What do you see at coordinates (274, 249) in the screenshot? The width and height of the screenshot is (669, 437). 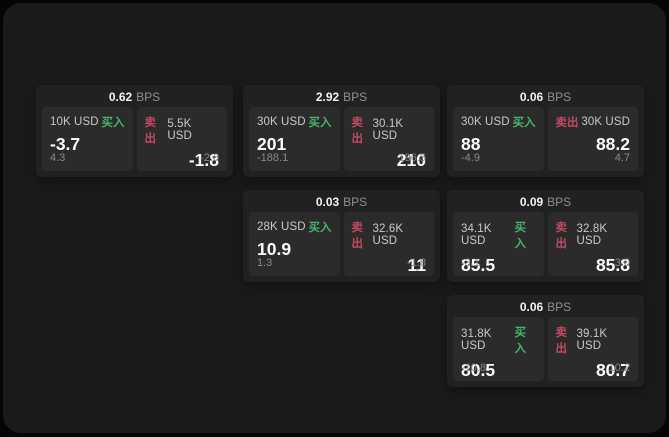 I see `buy-price: 10.9` at bounding box center [274, 249].